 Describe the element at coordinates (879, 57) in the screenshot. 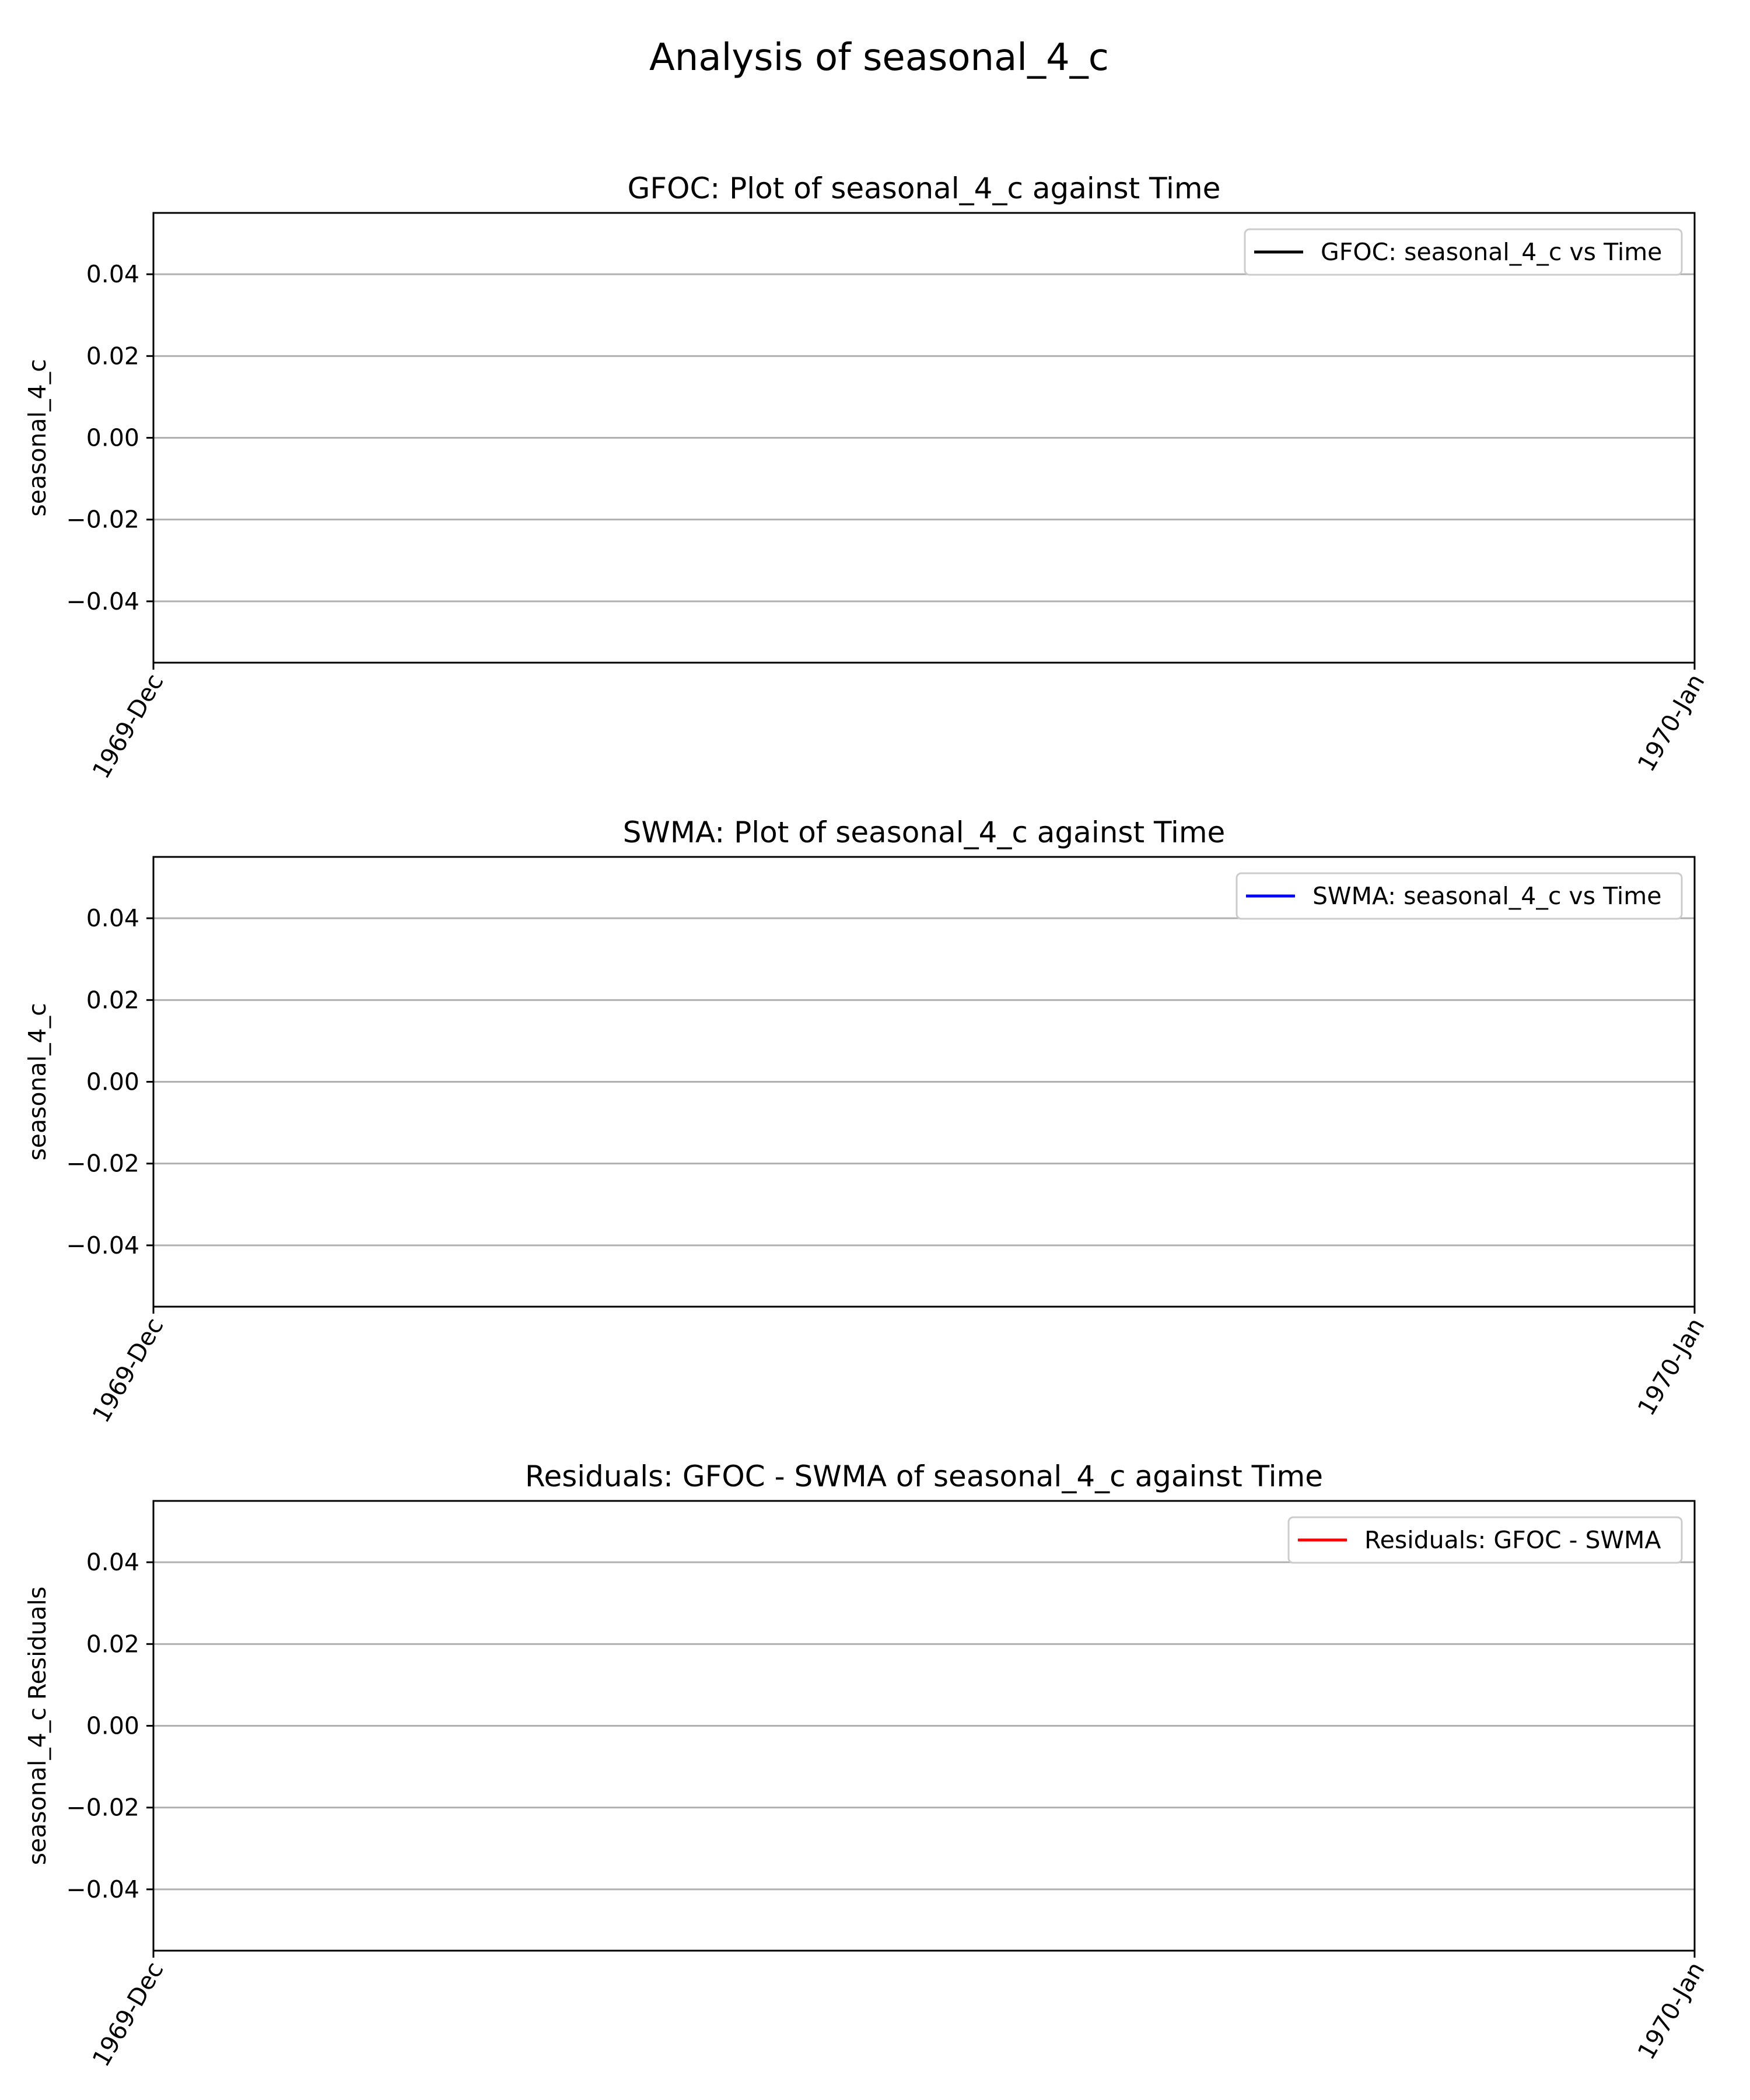

I see `figure-title: Analysis of seasonal_4_c` at that location.